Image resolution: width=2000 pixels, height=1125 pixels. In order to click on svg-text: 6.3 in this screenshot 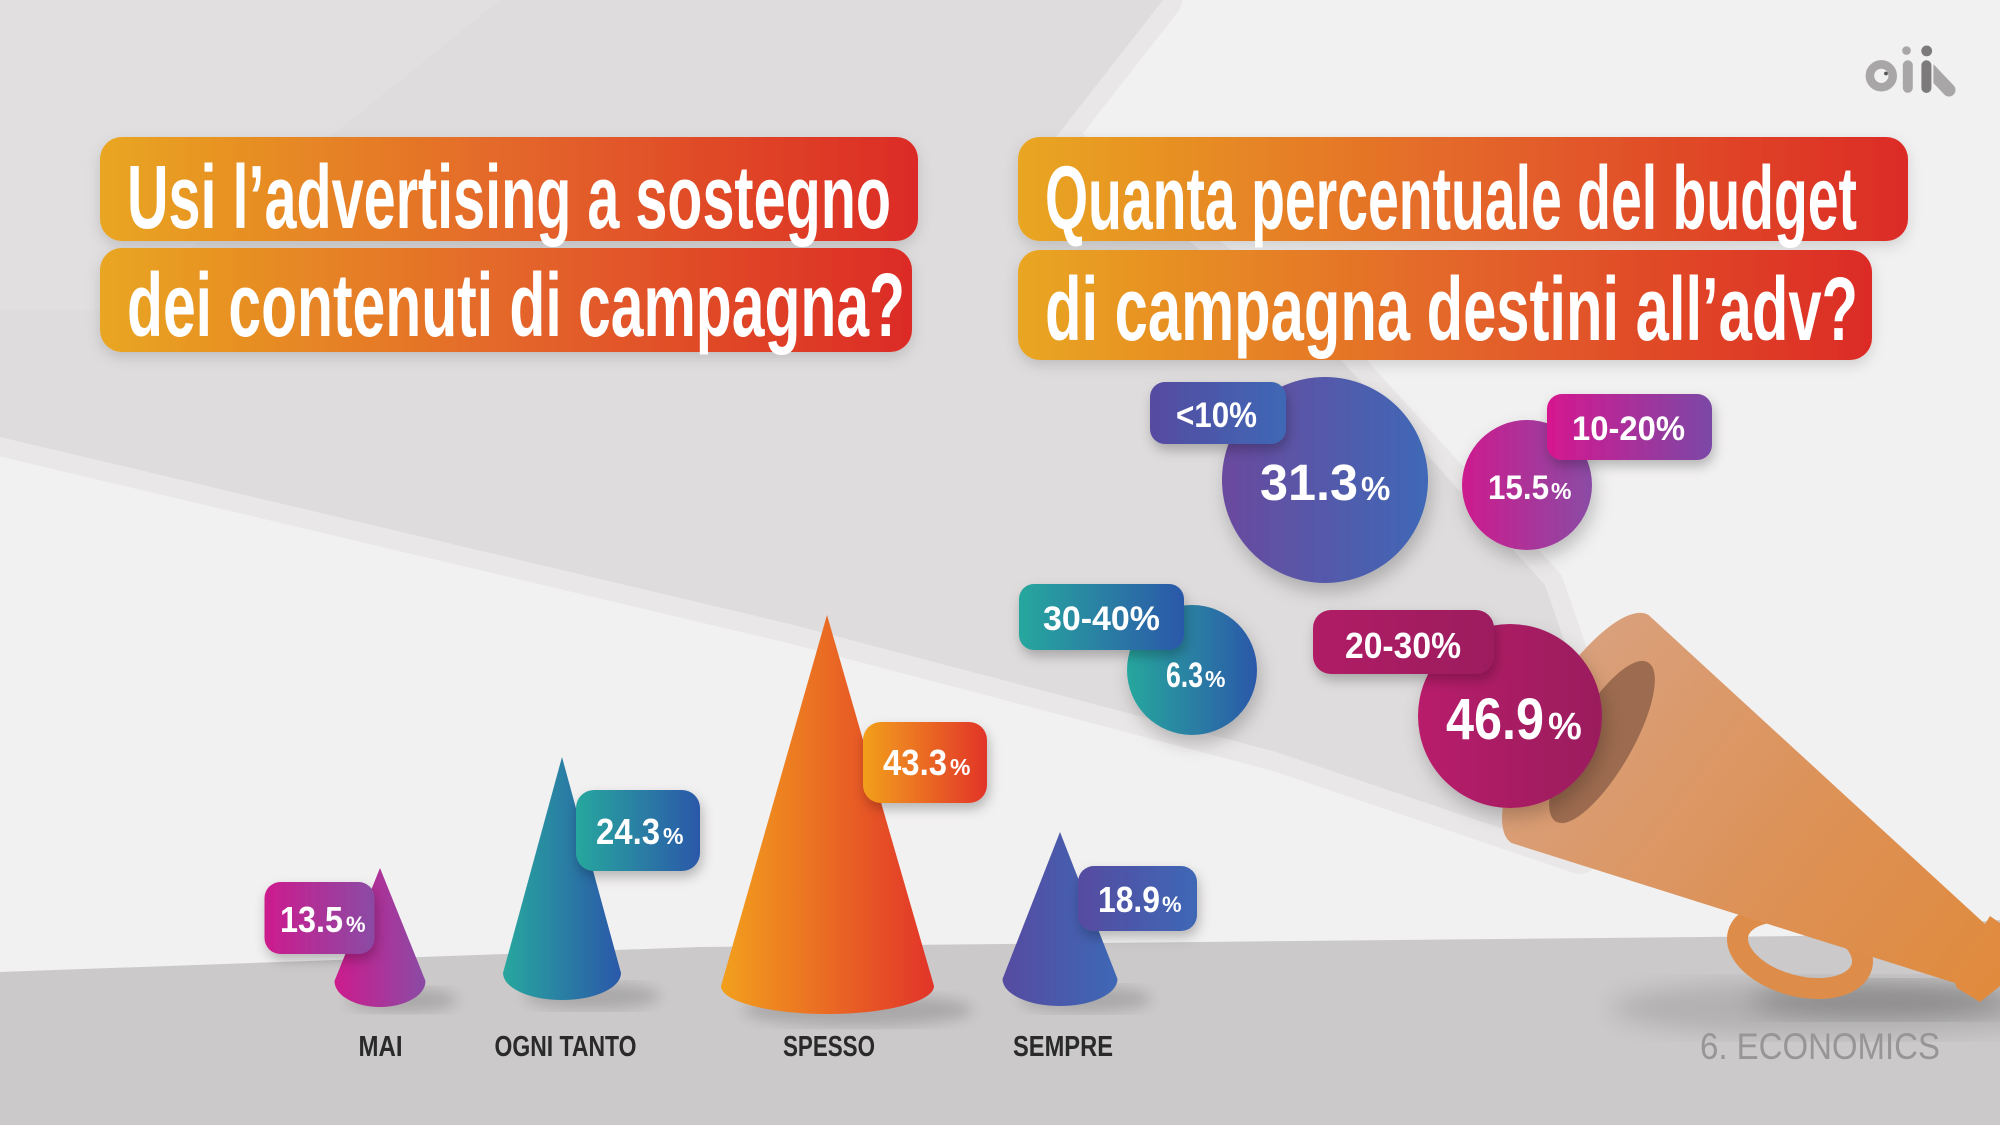, I will do `click(1184, 675)`.